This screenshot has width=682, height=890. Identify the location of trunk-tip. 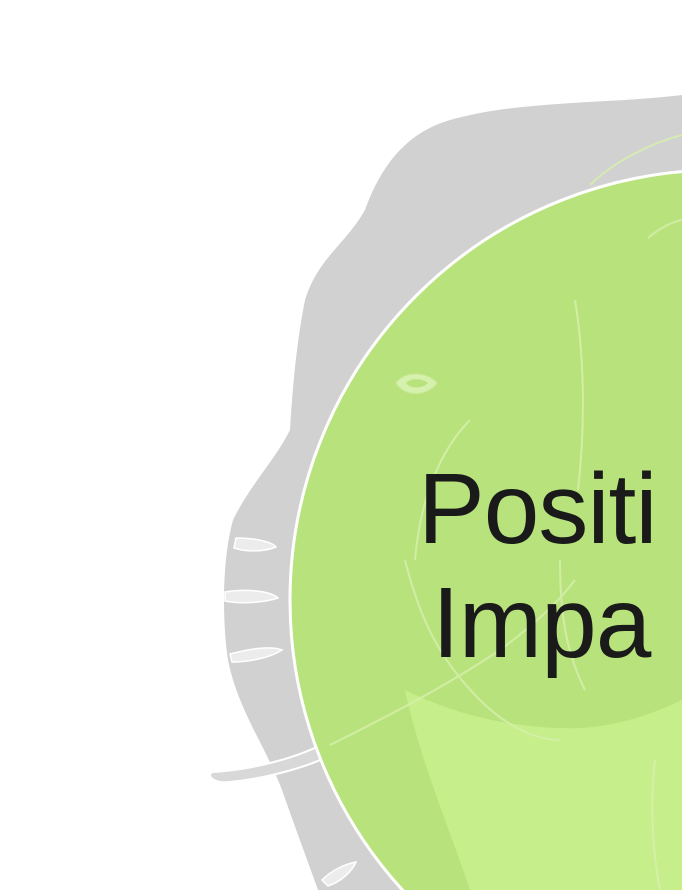
(339, 874).